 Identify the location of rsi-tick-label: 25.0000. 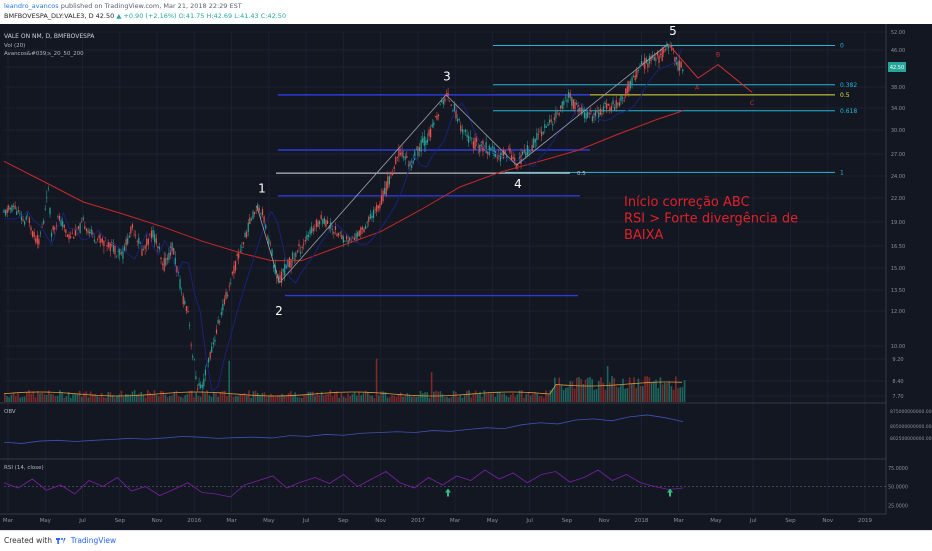
(898, 506).